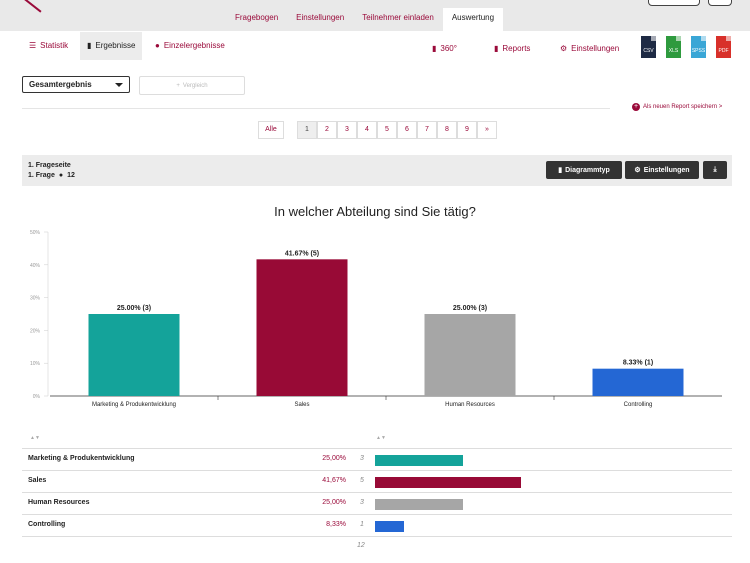 This screenshot has width=750, height=563. I want to click on tab-teilnehmer-einladen: Teilnehmer einladen, so click(398, 17).